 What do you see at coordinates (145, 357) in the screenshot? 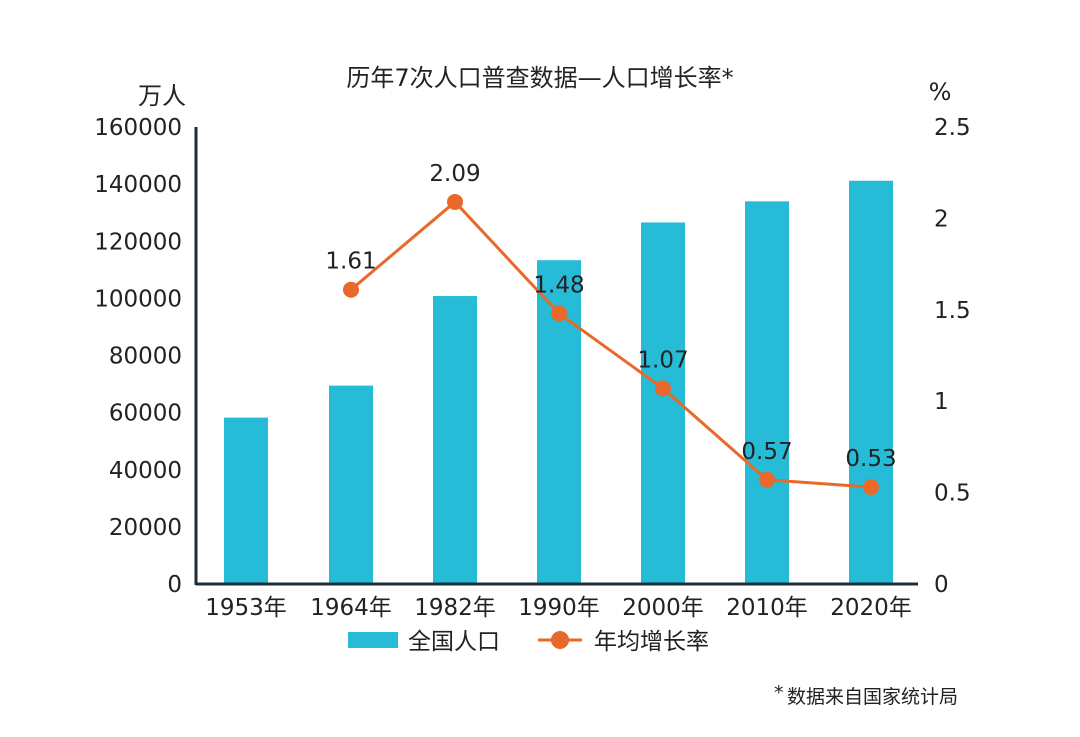
I see `left-tick-label: 80000` at bounding box center [145, 357].